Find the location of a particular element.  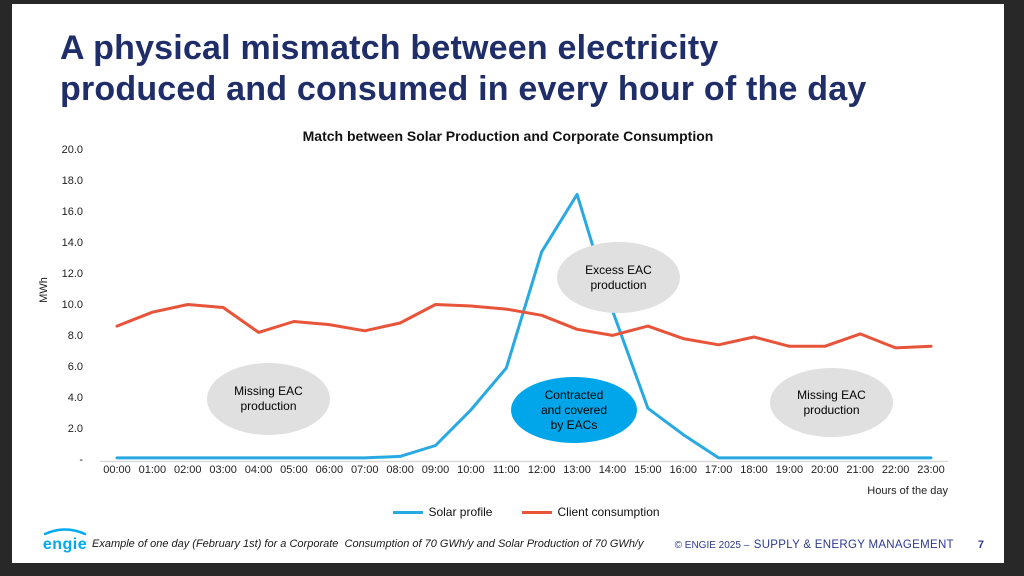

client-consumption-line is located at coordinates (524, 326).